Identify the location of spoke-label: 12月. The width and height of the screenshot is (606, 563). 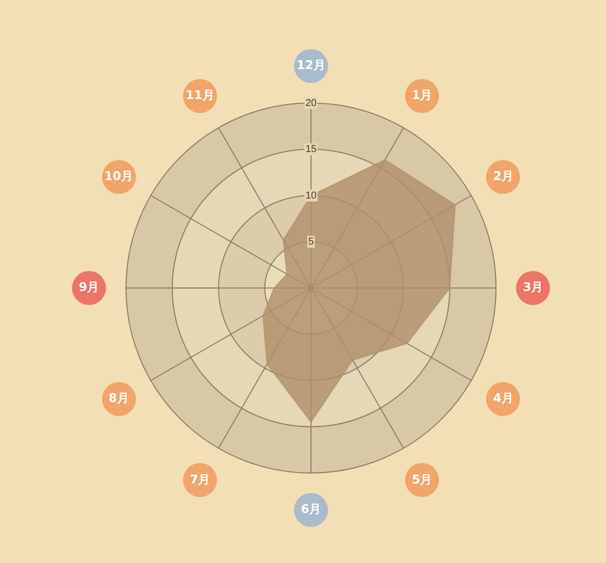
(311, 65).